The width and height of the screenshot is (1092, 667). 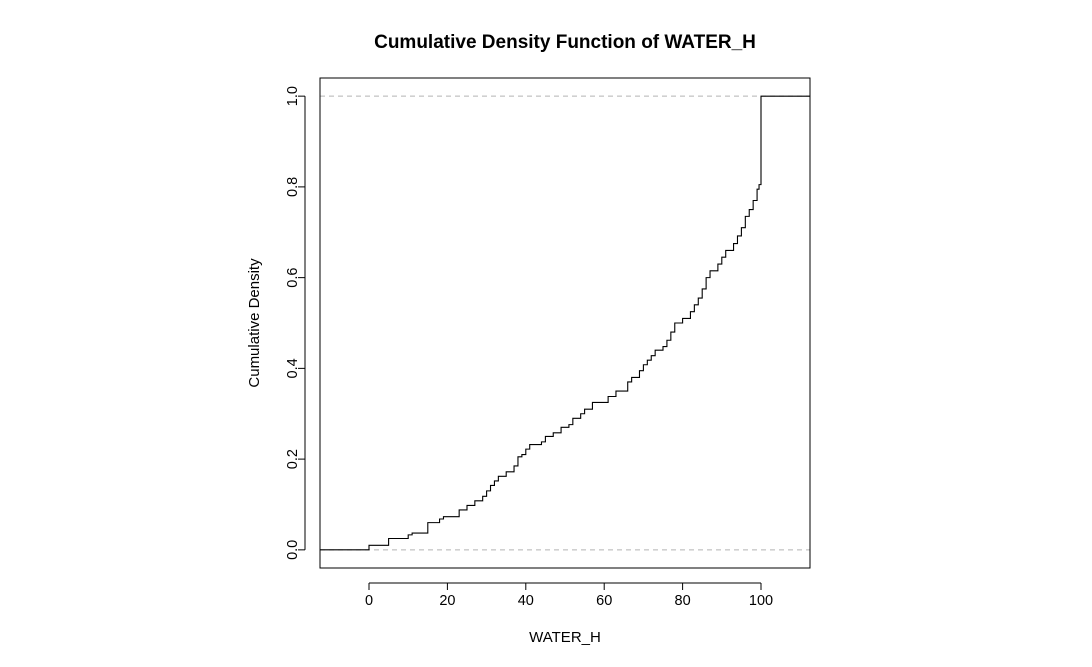 I want to click on chart-title: Cumulative Density Function of WATER_H, so click(x=565, y=42).